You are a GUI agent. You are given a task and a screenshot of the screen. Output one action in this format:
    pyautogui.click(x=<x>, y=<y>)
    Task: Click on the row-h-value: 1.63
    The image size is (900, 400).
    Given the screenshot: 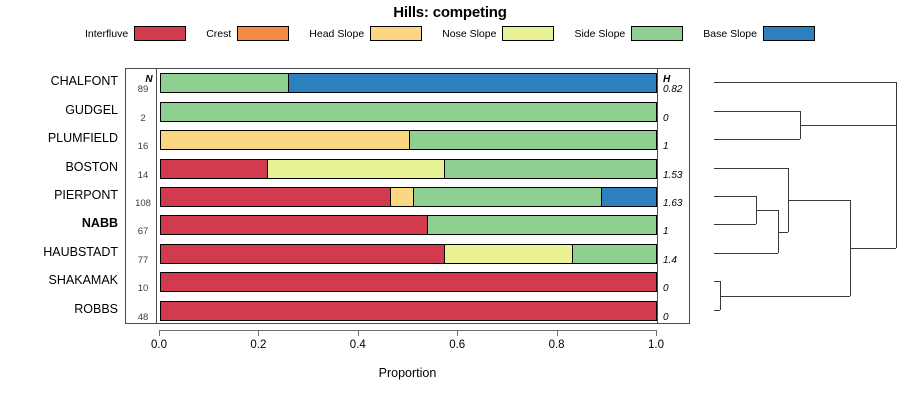 What is the action you would take?
    pyautogui.click(x=673, y=203)
    